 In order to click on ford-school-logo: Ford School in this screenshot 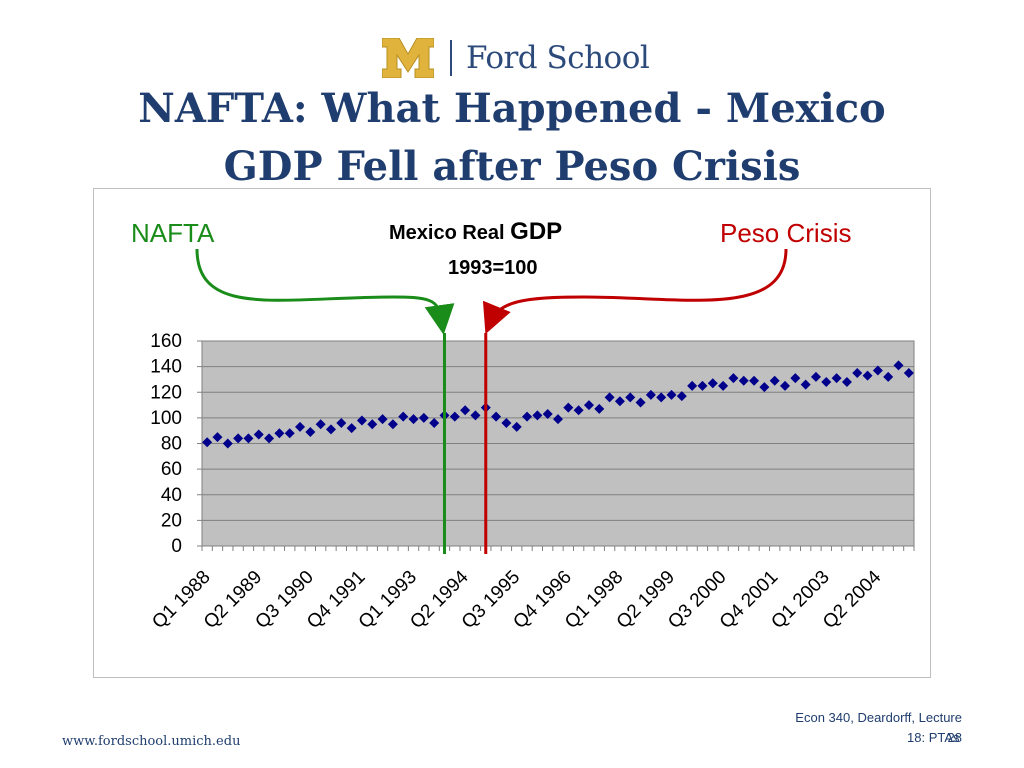, I will do `click(516, 58)`.